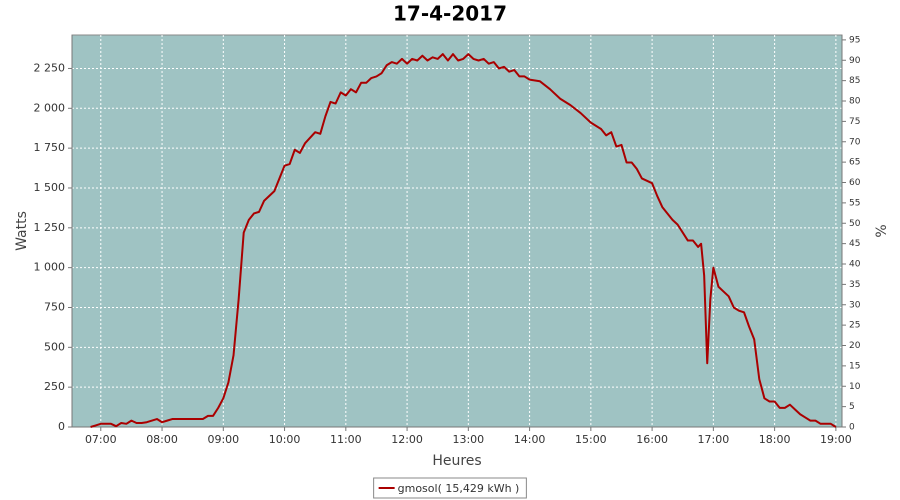 The width and height of the screenshot is (900, 500). I want to click on x-tick-label: 11:00, so click(346, 439).